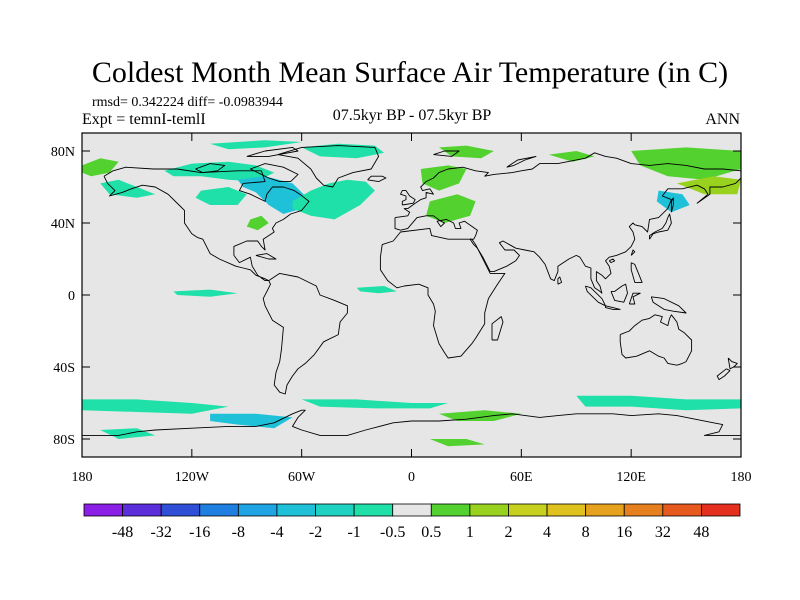 This screenshot has height=600, width=800. Describe the element at coordinates (187, 102) in the screenshot. I see `stats-line: rmsd= 0.342224 diff= -0.0983944` at that location.